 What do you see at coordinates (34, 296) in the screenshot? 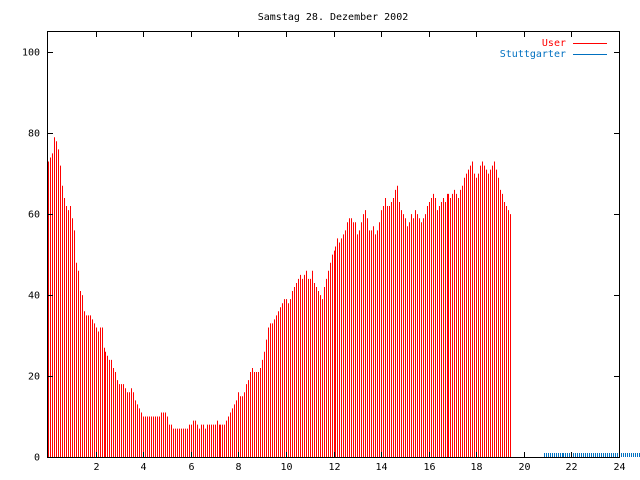
I see `y-tick-label: 40` at bounding box center [34, 296].